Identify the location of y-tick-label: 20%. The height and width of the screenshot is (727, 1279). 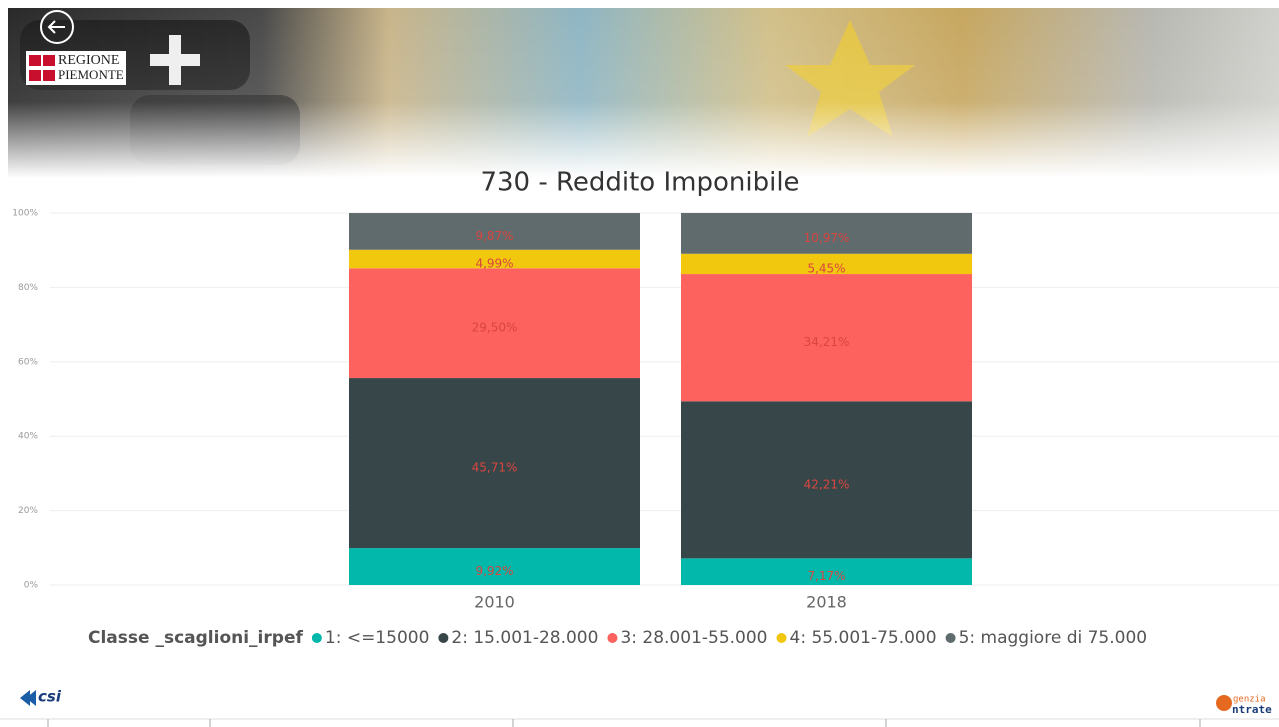
(28, 511).